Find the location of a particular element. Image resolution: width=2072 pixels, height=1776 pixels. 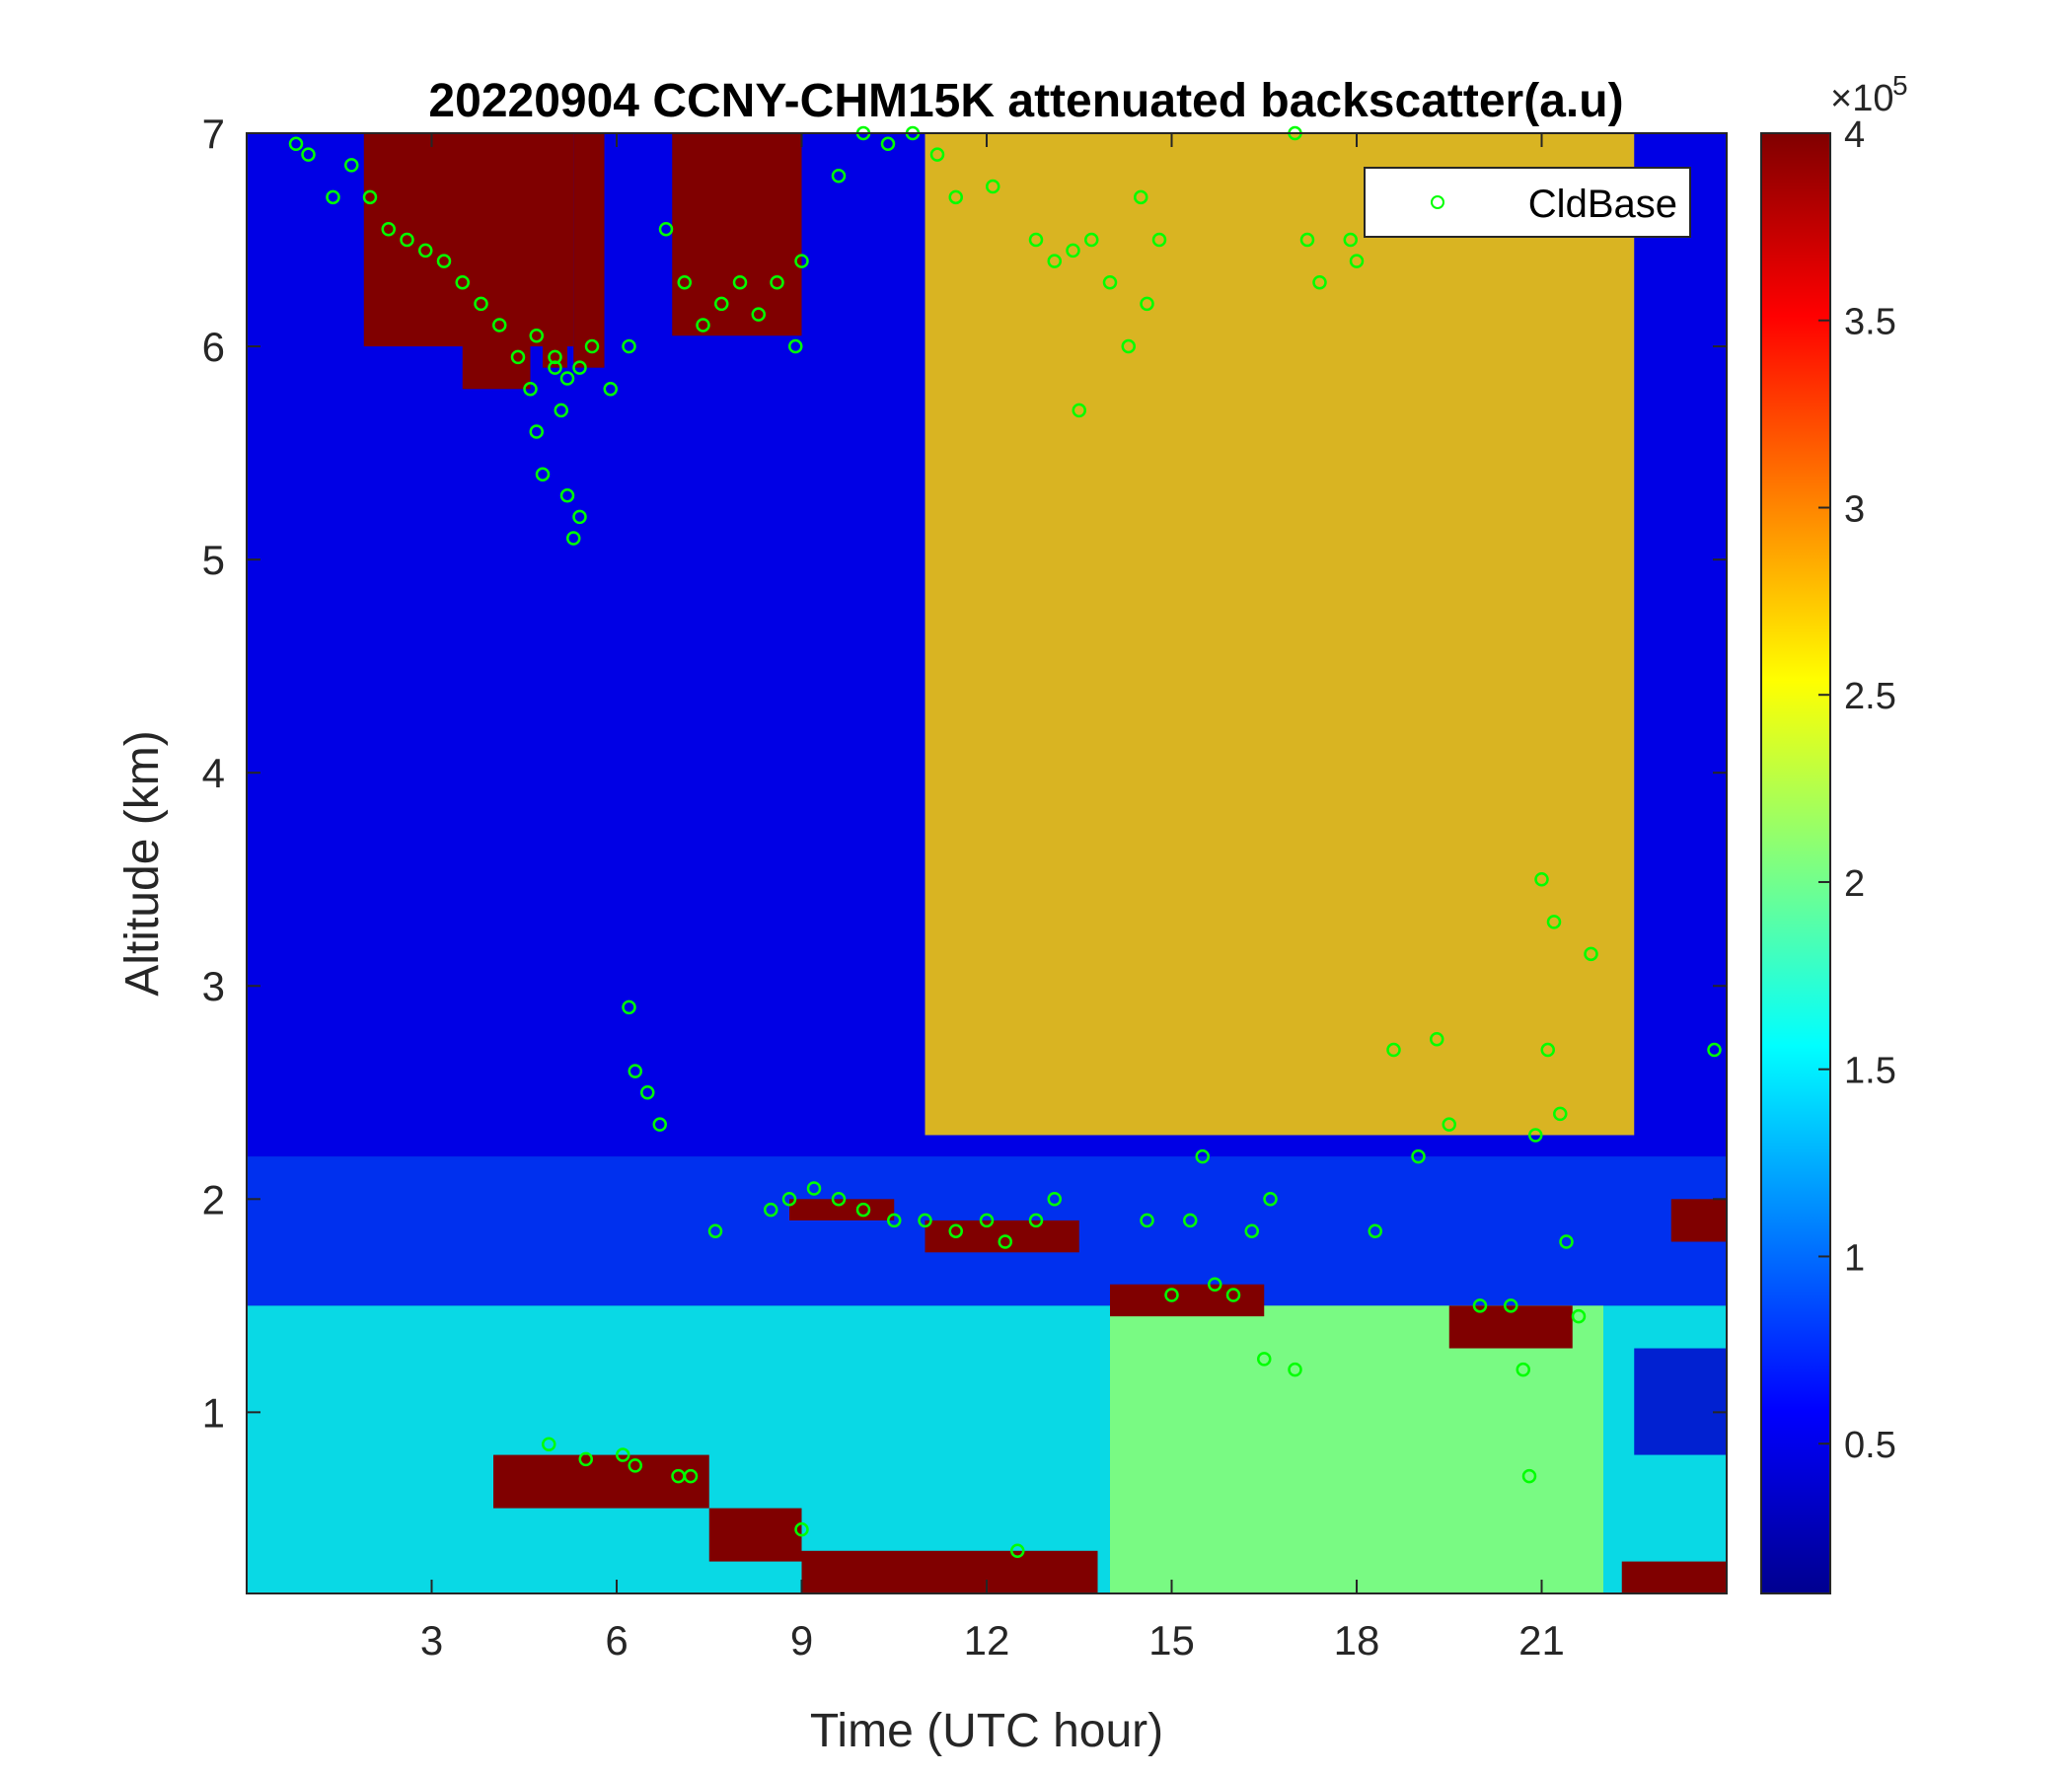

x-tick-label: 6 is located at coordinates (617, 1640).